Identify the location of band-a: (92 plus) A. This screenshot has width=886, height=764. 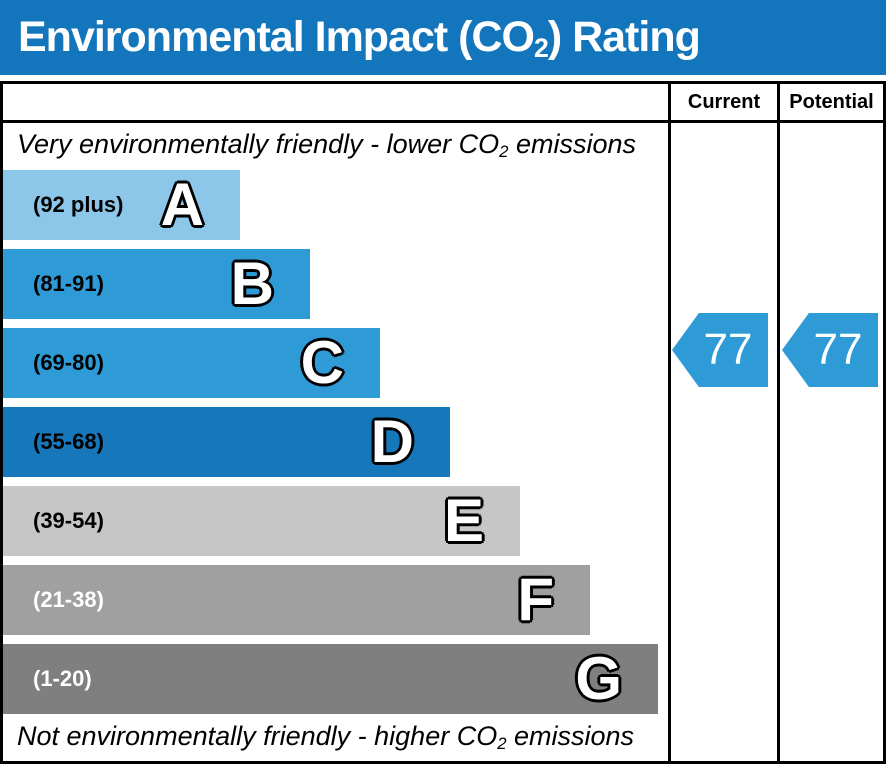
(121, 205).